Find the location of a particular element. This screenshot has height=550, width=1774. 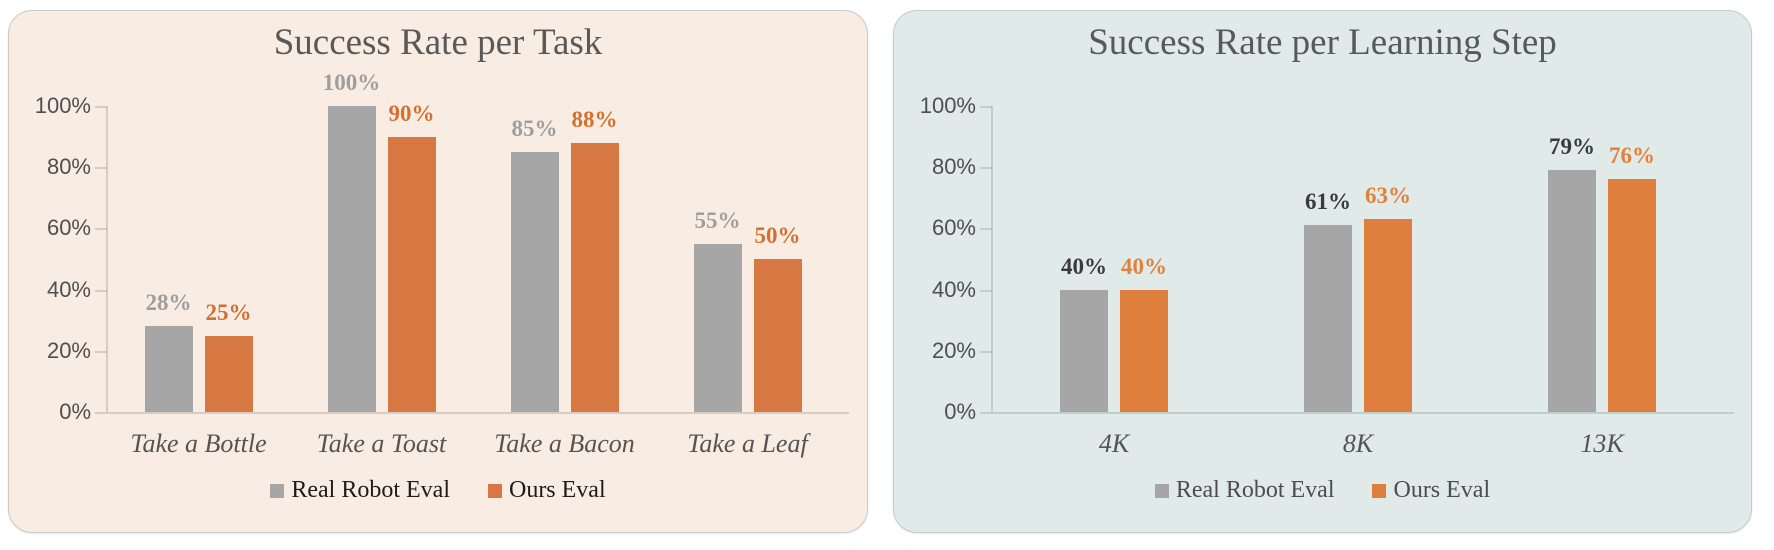

bar-value-label: 25% is located at coordinates (228, 312).